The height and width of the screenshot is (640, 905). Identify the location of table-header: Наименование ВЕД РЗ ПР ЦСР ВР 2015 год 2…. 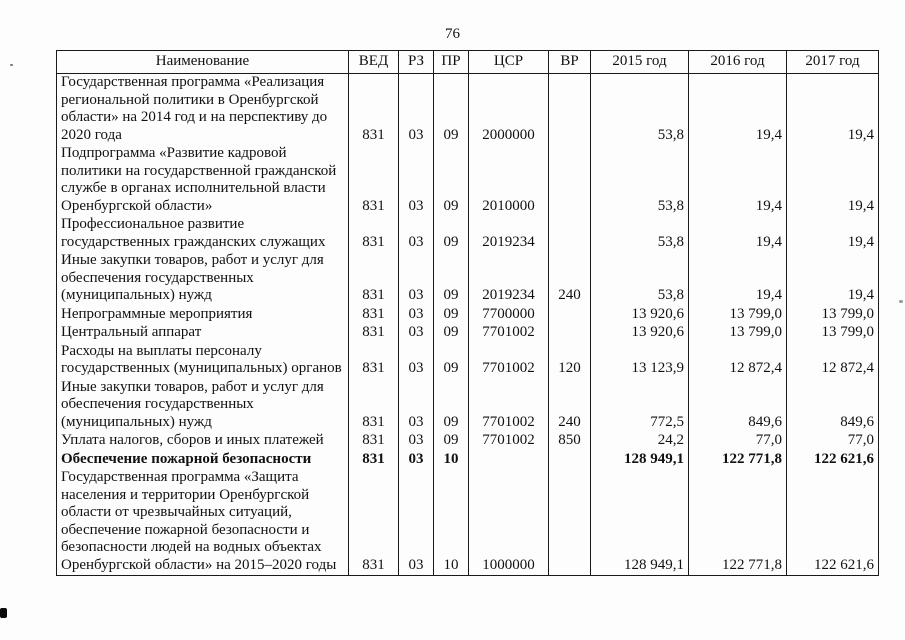
(467, 62).